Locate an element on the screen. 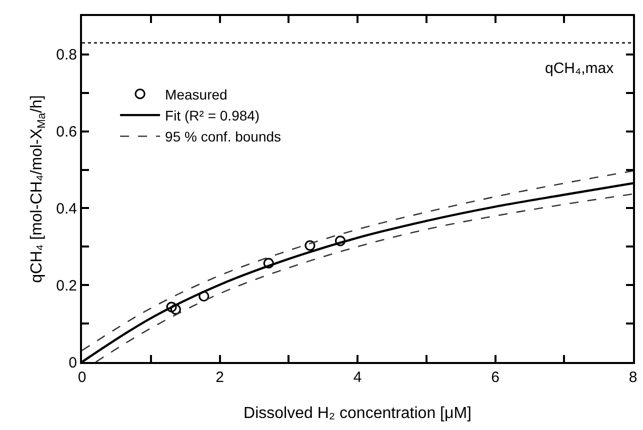 The height and width of the screenshot is (430, 643). ref-line-label: qCH₄,max is located at coordinates (579, 68).